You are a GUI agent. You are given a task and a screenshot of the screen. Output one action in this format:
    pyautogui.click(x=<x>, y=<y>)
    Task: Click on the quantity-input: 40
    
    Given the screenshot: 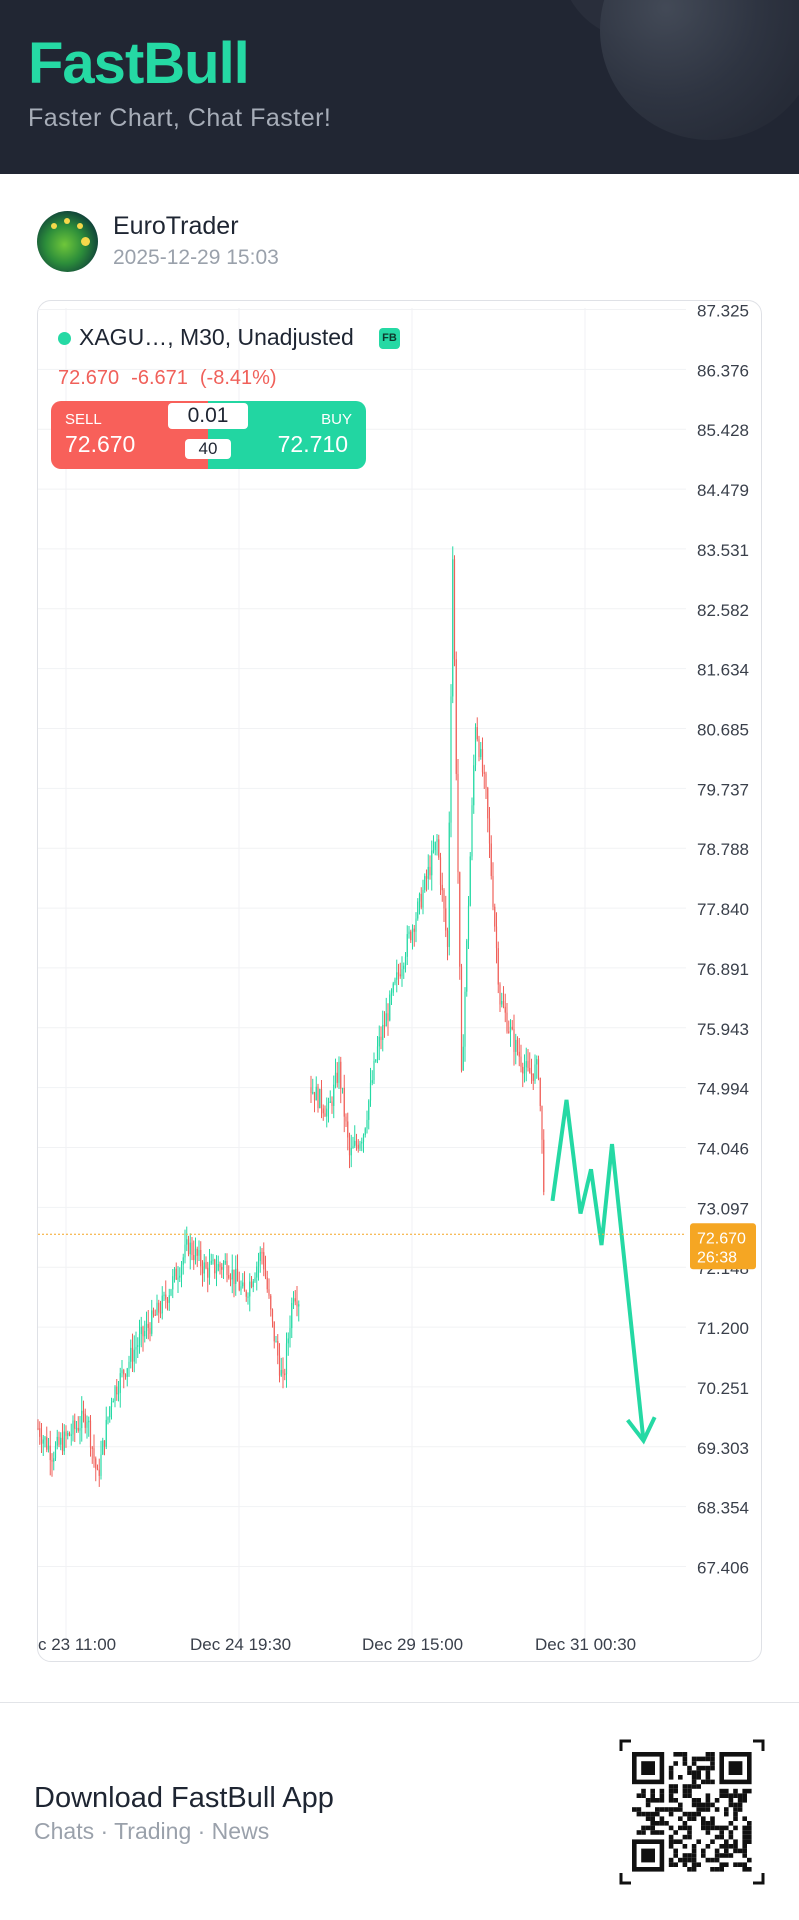 What is the action you would take?
    pyautogui.click(x=208, y=449)
    